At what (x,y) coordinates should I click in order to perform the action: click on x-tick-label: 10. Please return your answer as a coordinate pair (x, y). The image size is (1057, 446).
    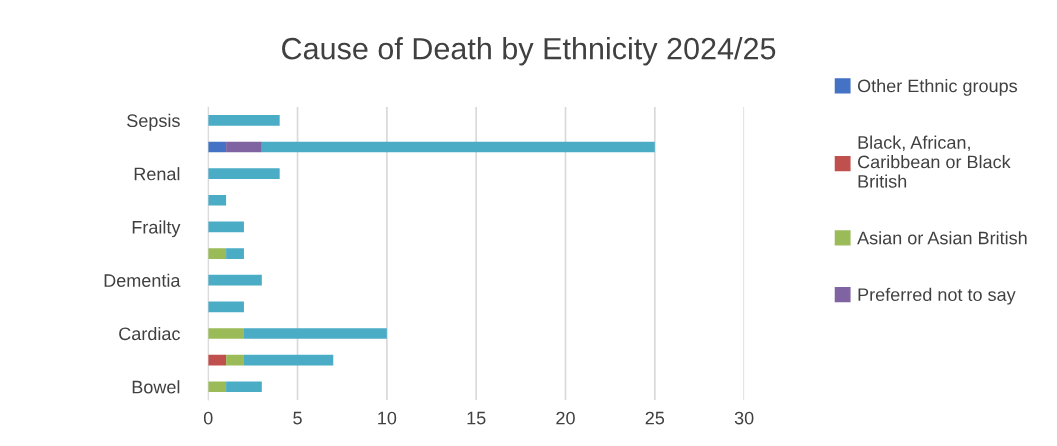
    Looking at the image, I should click on (387, 418).